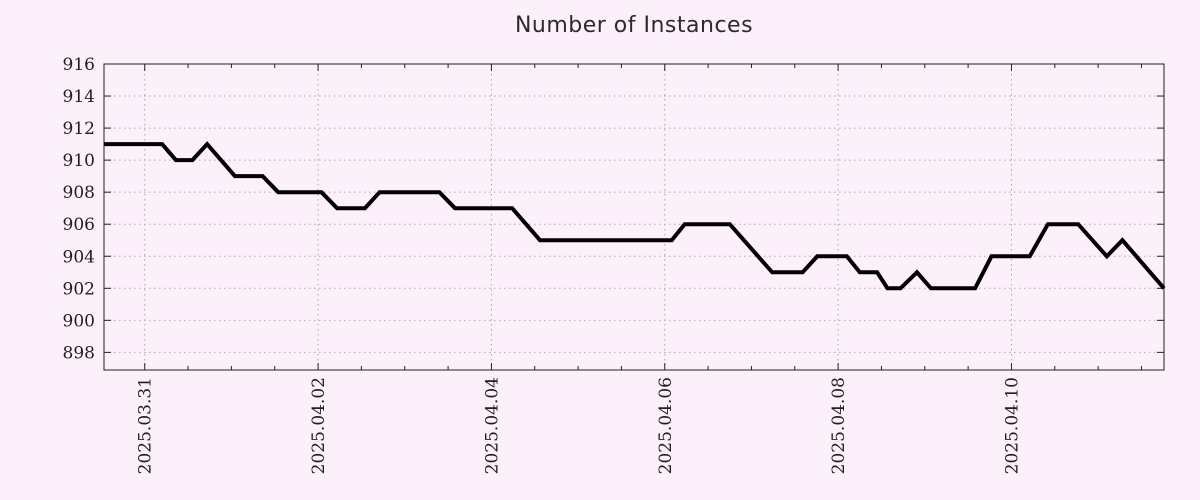  What do you see at coordinates (79, 257) in the screenshot?
I see `svg-text: 904` at bounding box center [79, 257].